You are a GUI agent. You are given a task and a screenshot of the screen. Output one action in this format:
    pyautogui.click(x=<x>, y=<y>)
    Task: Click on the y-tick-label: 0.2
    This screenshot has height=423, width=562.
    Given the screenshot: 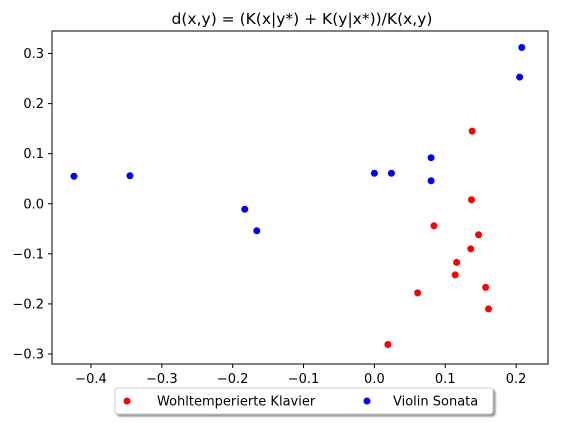 What is the action you would take?
    pyautogui.click(x=33, y=104)
    